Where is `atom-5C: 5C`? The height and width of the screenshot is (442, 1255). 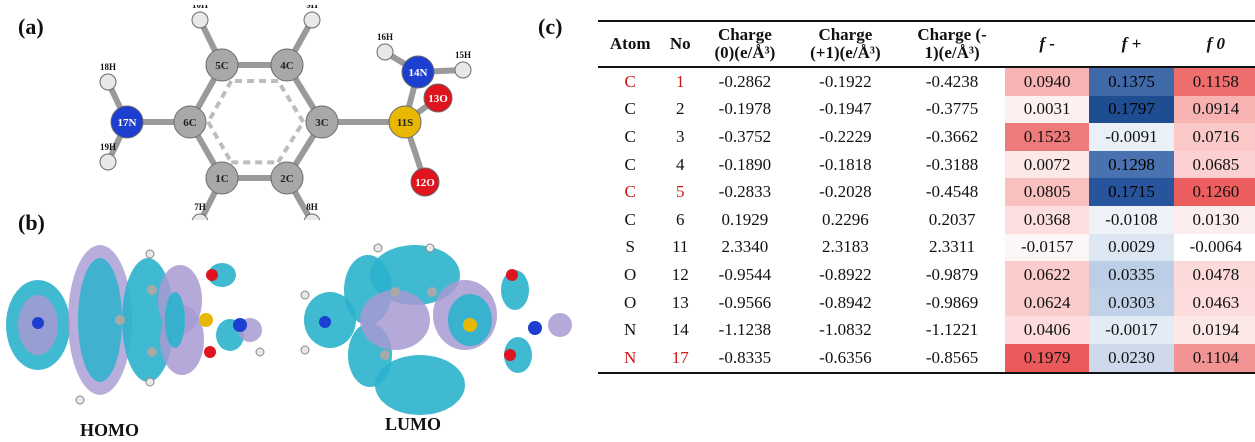 atom-5C: 5C is located at coordinates (222, 65).